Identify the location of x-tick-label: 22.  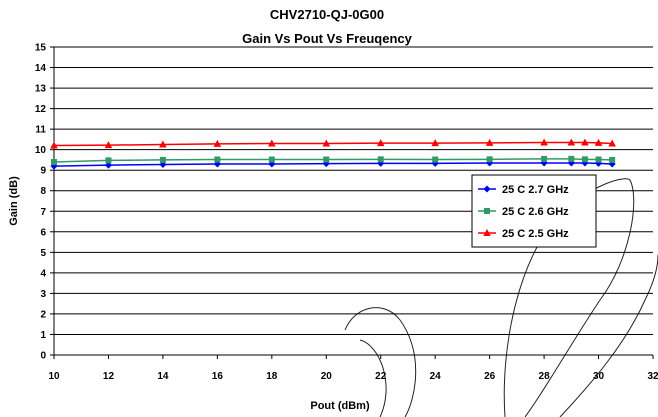
(381, 376).